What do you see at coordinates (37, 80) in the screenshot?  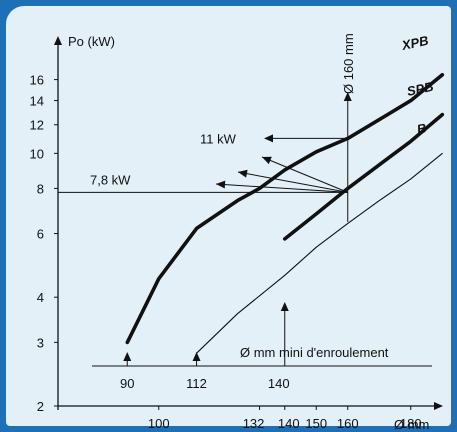 I see `y-tick-label: 16` at bounding box center [37, 80].